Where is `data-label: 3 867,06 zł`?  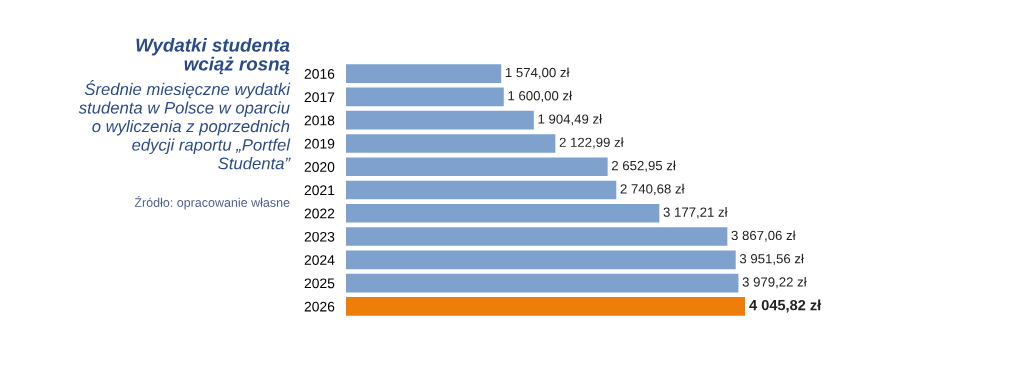
data-label: 3 867,06 zł is located at coordinates (763, 236).